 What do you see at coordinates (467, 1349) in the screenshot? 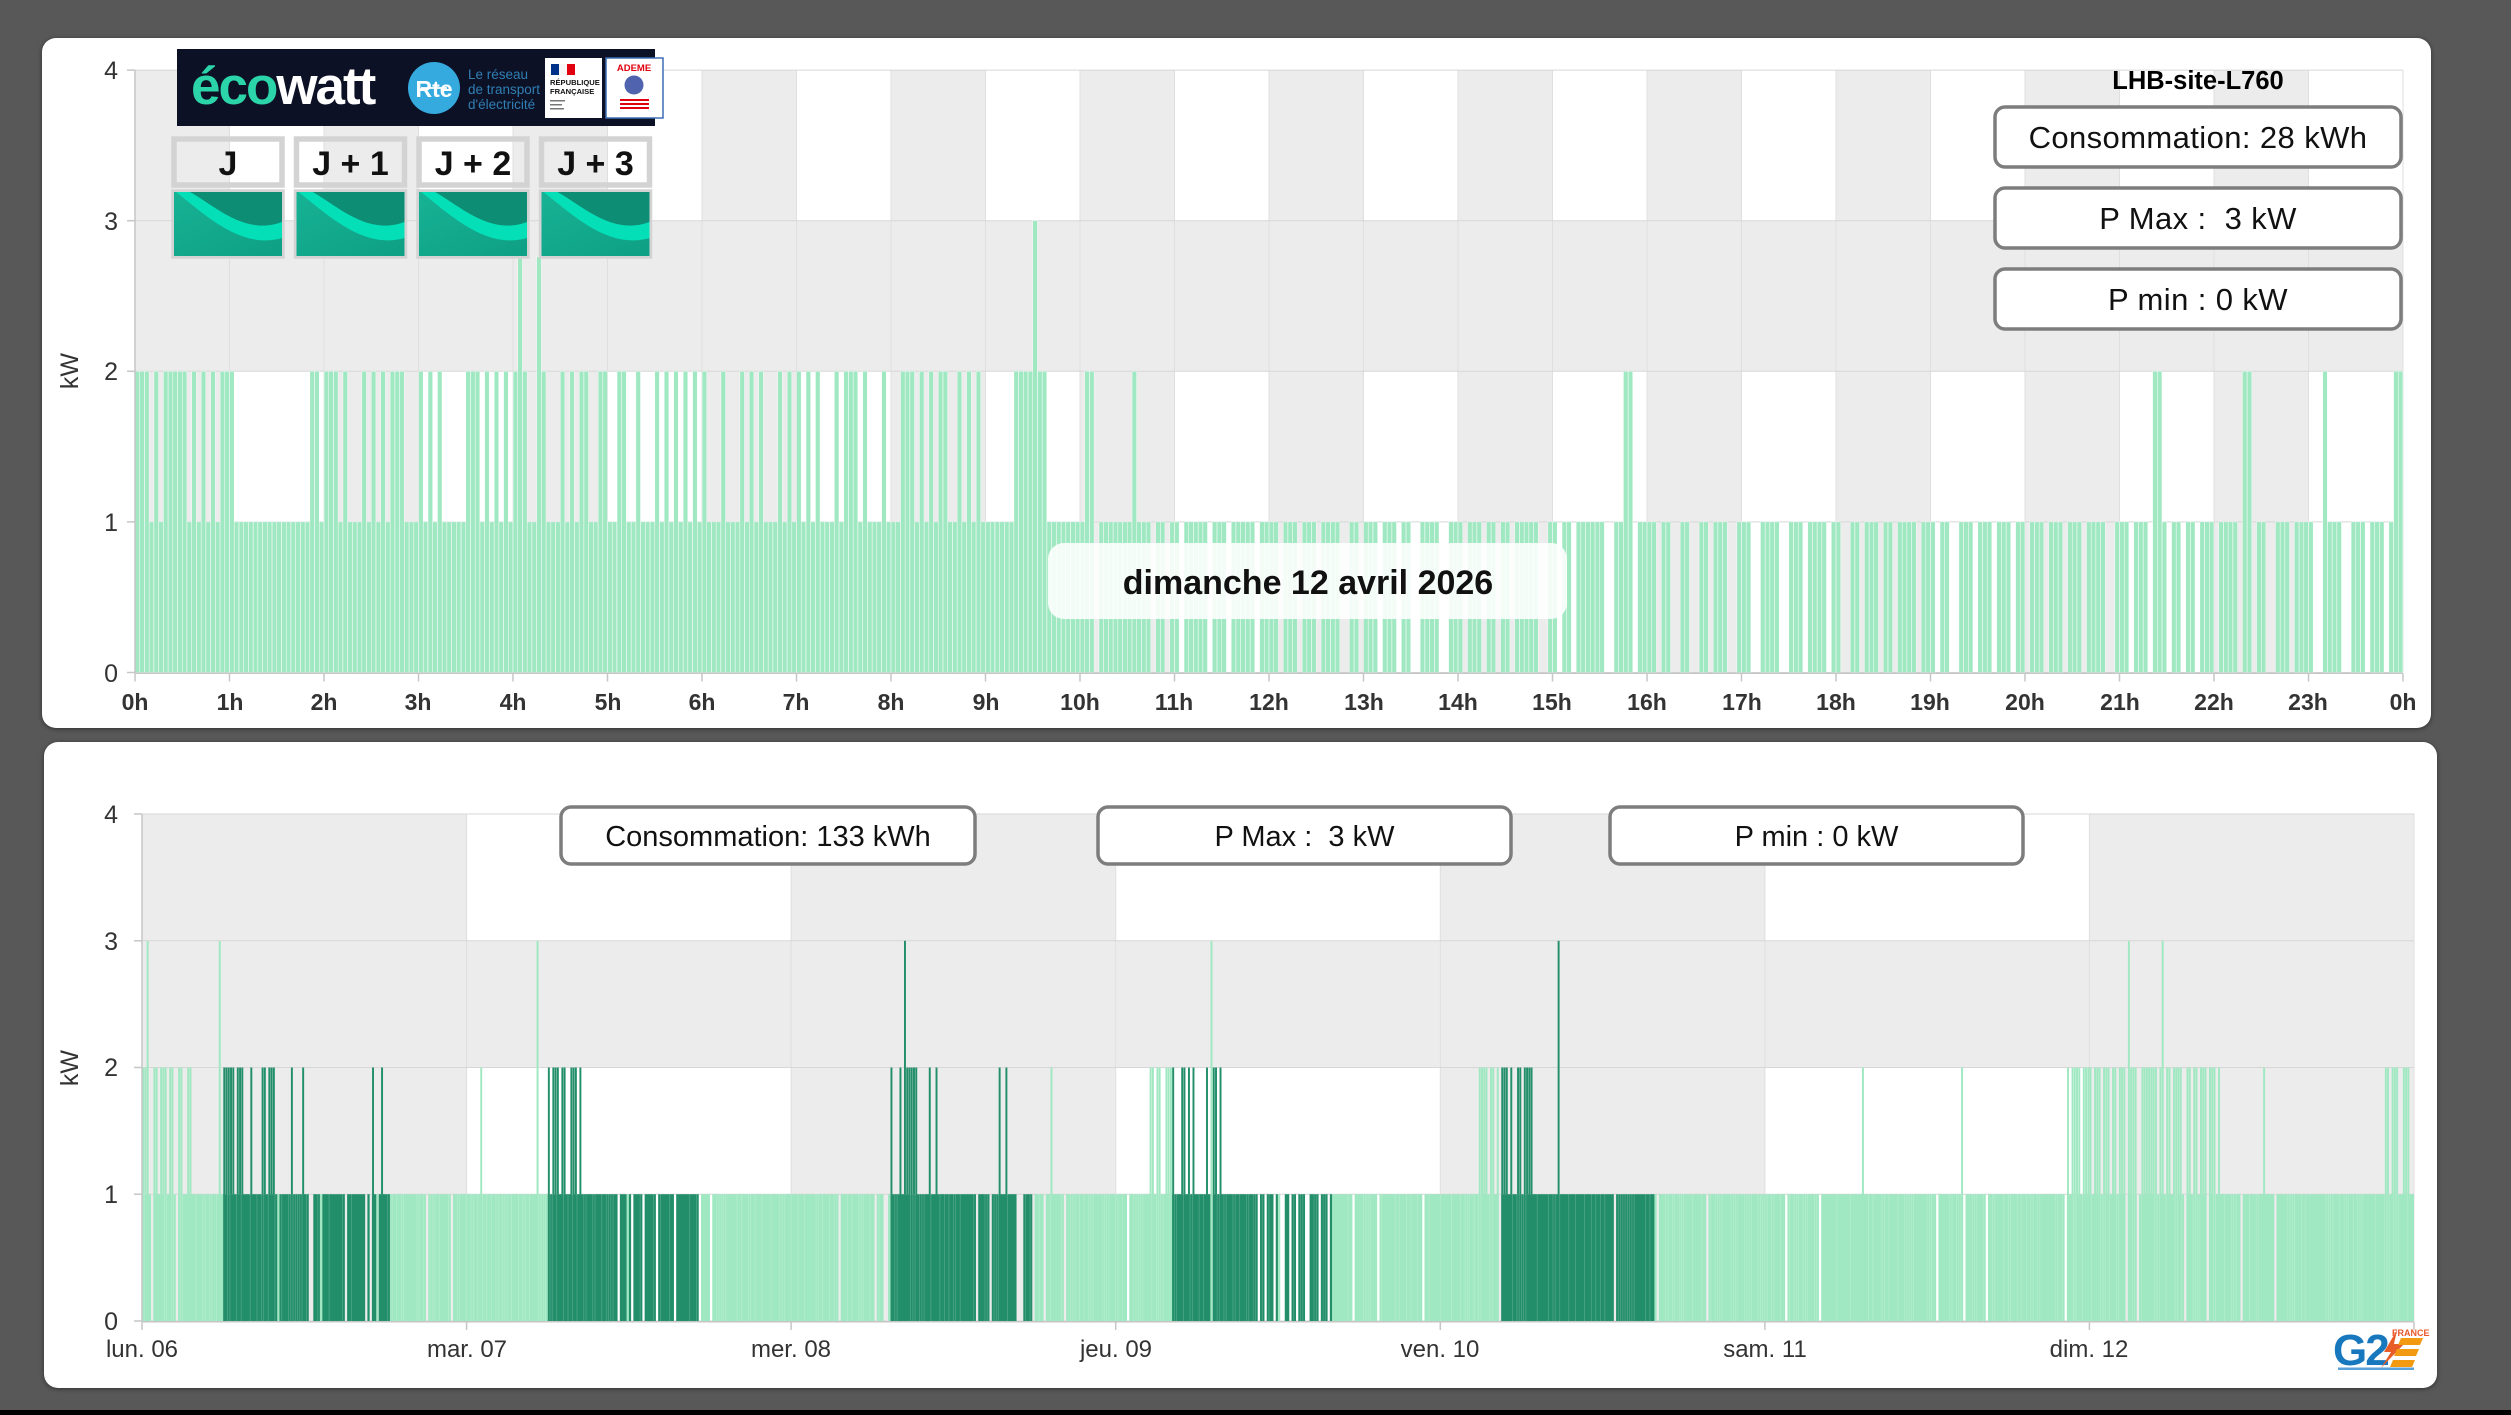
I see `svg-text: mar. 07` at bounding box center [467, 1349].